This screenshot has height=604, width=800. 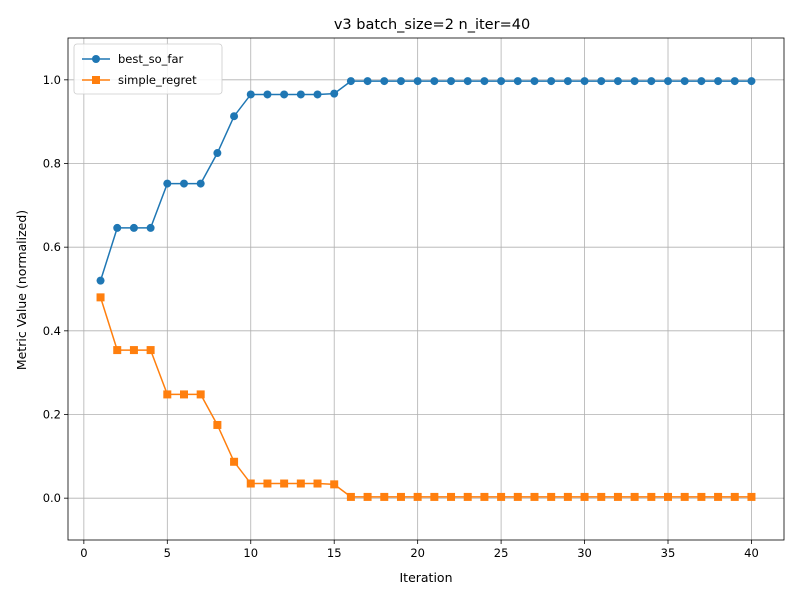 I want to click on legend-marker-best_so_far, so click(x=96, y=59).